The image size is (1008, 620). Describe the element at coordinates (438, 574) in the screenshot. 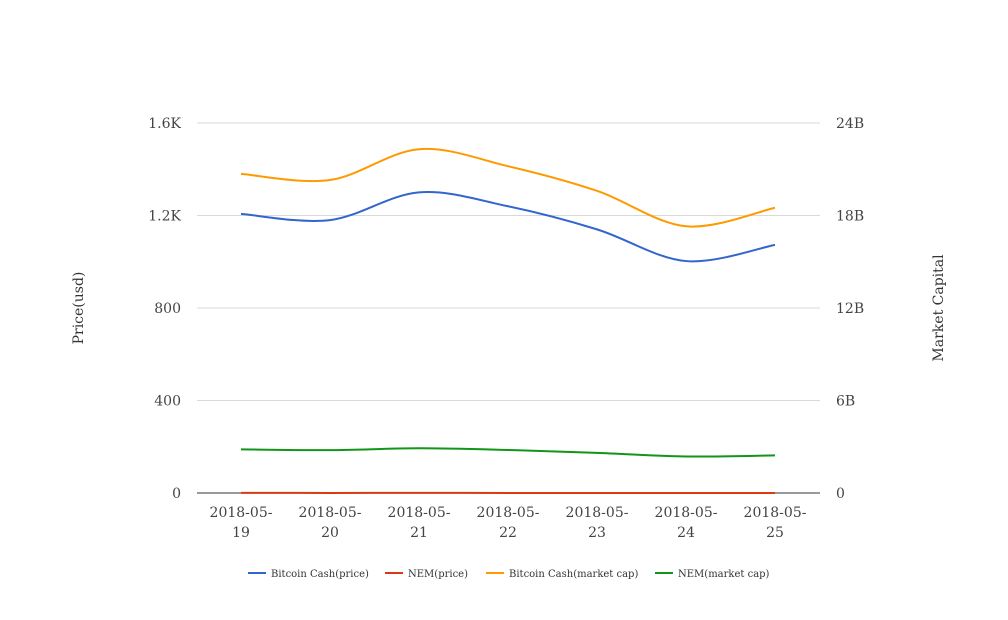

I see `legend-label: NEM(price)` at that location.